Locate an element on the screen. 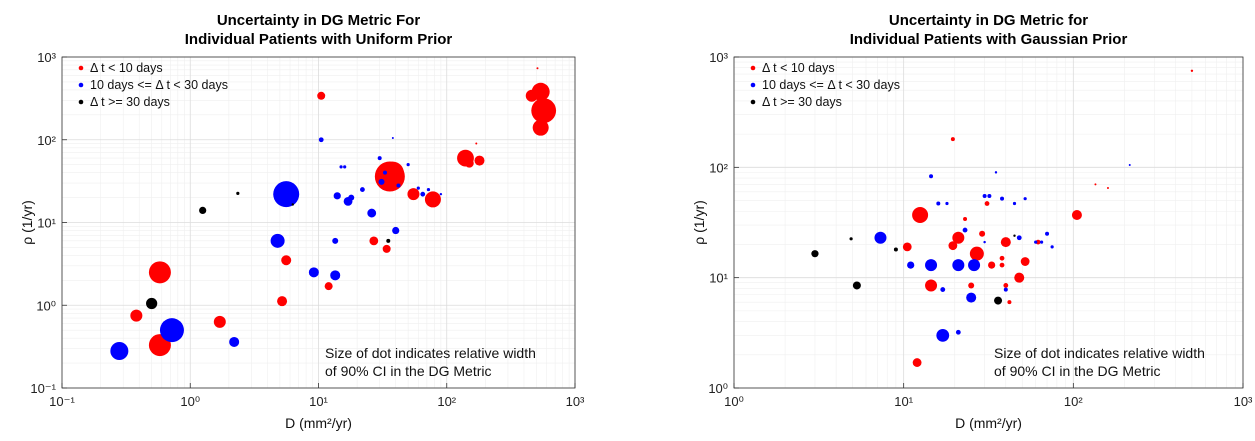  y-tick-label: 10² is located at coordinates (46, 140).